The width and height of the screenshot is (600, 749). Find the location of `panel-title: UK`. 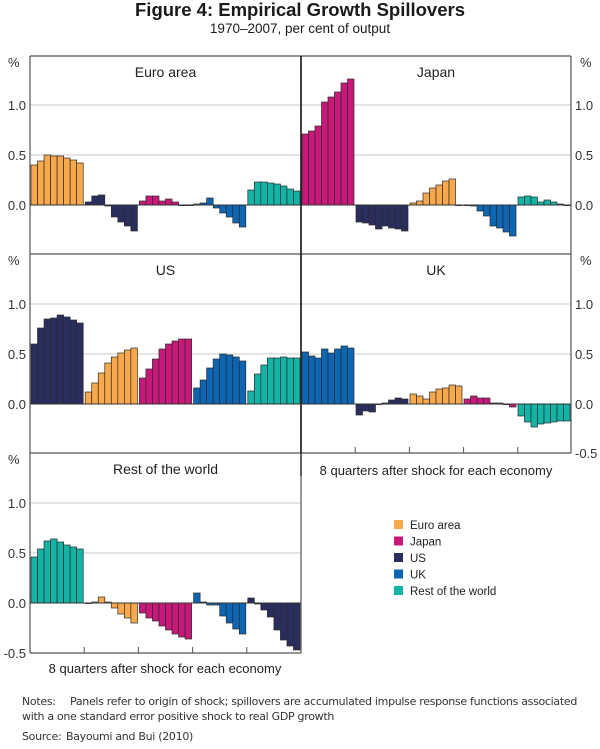

panel-title: UK is located at coordinates (436, 270).